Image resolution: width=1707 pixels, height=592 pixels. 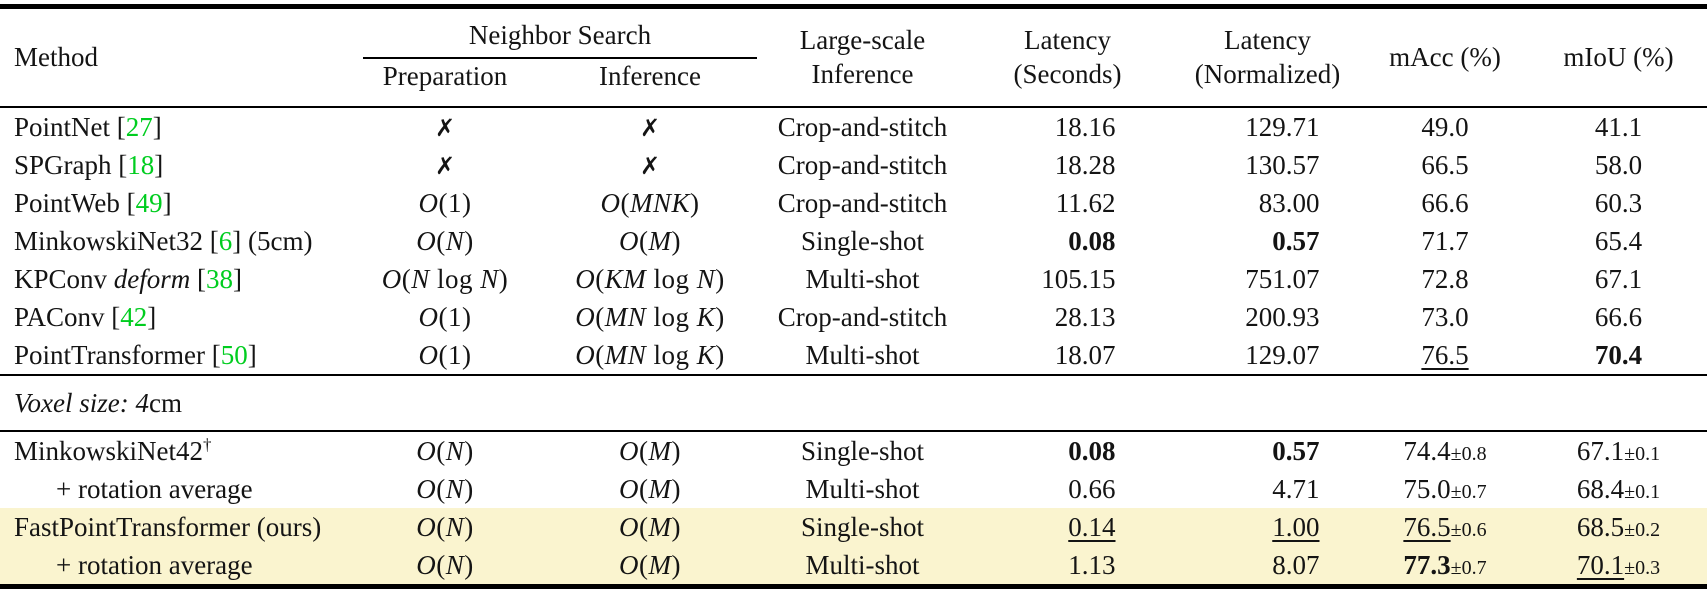 I want to click on latency-normalized-cell: 129.07, so click(x=1282, y=354).